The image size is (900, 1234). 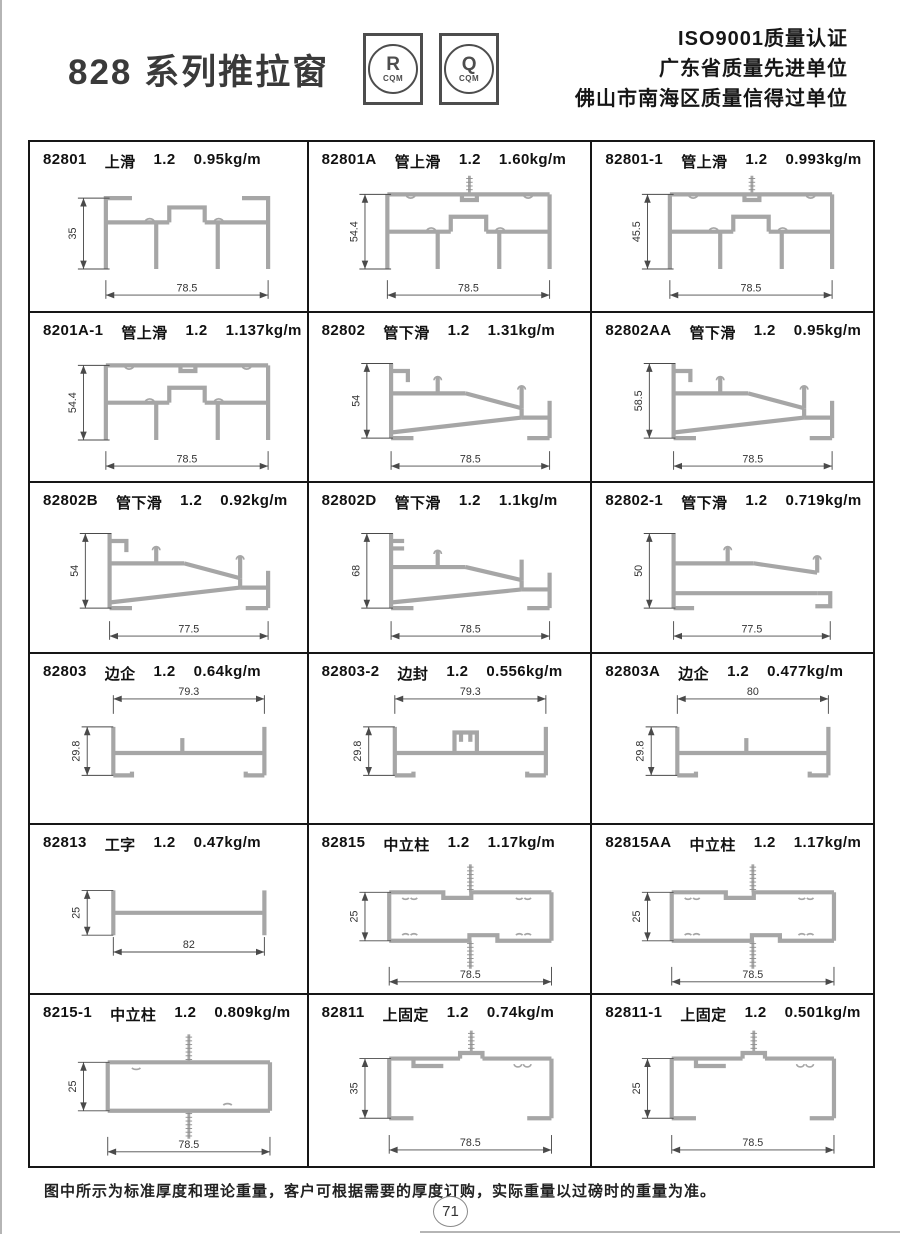 What do you see at coordinates (343, 1013) in the screenshot?
I see `profile-code: 82811` at bounding box center [343, 1013].